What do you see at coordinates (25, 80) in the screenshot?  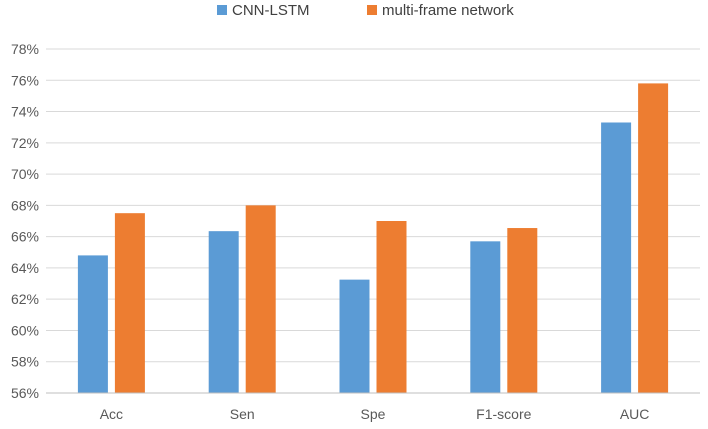 I see `y-tick-label: 76%` at bounding box center [25, 80].